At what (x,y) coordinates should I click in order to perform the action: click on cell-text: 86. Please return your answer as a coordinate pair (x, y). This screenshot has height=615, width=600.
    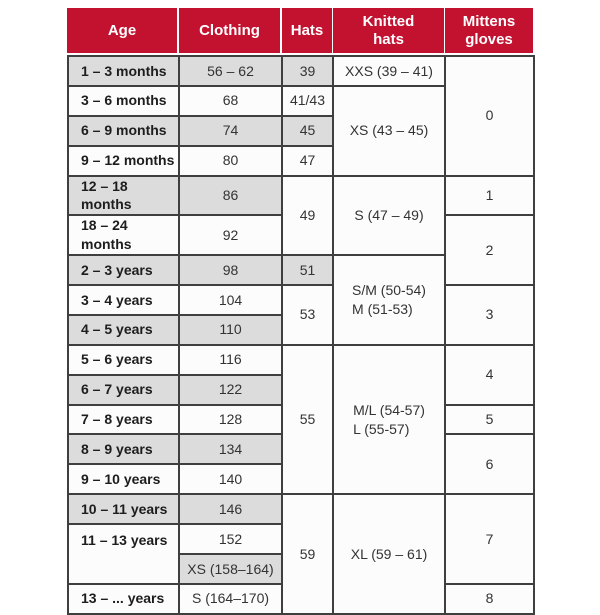
    Looking at the image, I should click on (230, 195).